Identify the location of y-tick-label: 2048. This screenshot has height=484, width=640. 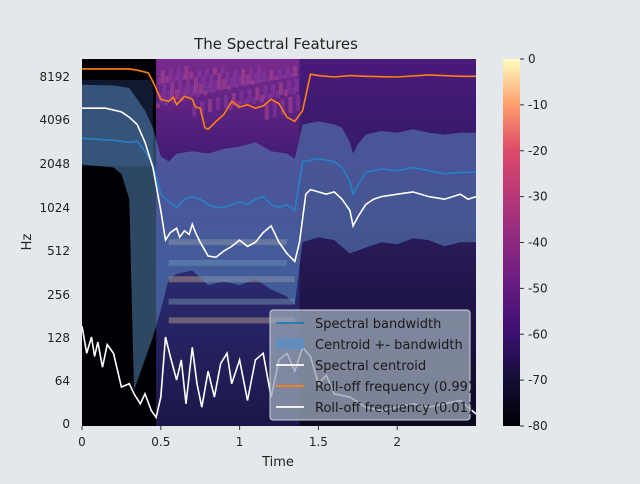
(54, 164).